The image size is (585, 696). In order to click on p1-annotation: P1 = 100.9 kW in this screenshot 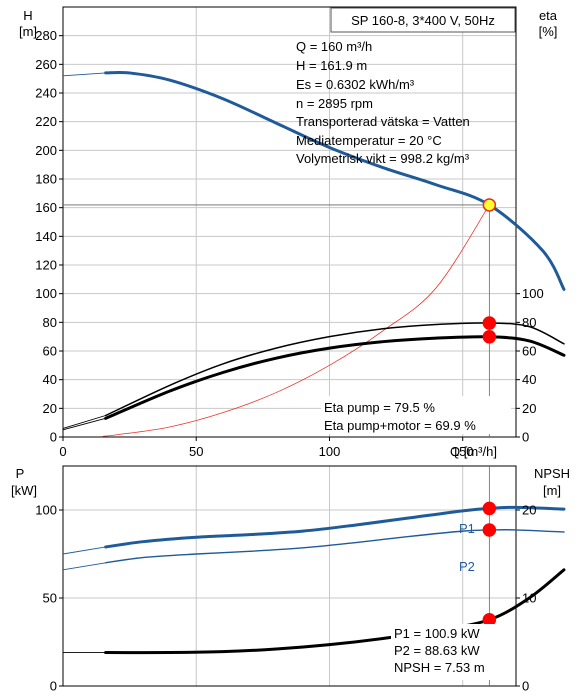, I will do `click(437, 633)`.